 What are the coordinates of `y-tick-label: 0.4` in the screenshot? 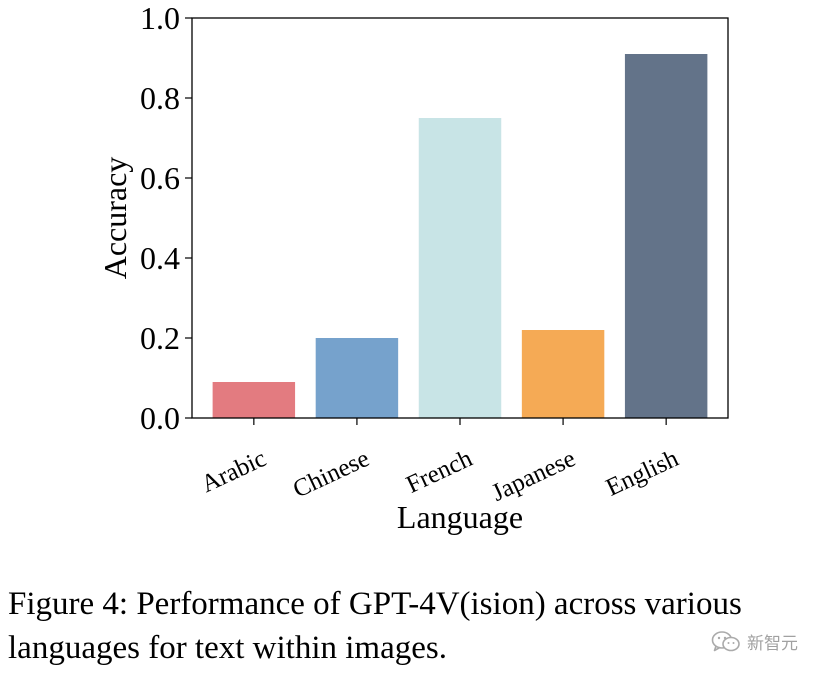 It's located at (160, 258).